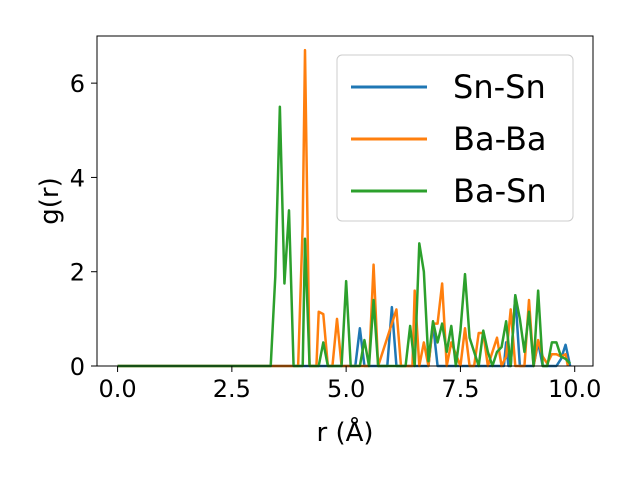 This screenshot has height=480, width=640. Describe the element at coordinates (117, 389) in the screenshot. I see `x-tick-label: 0.0` at that location.